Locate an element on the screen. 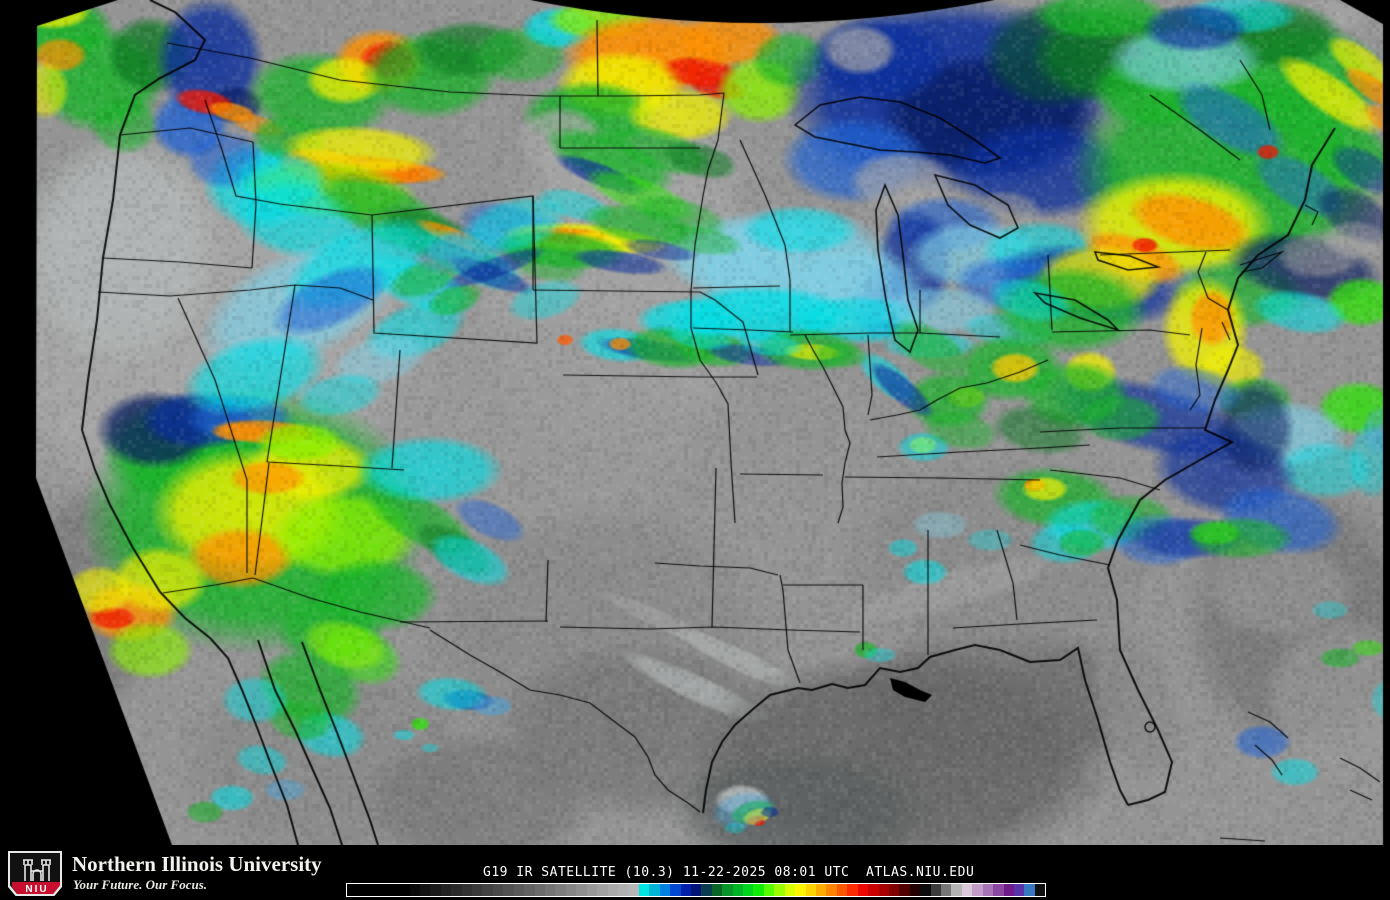 The height and width of the screenshot is (900, 1390). temperature-colorbar is located at coordinates (696, 890).